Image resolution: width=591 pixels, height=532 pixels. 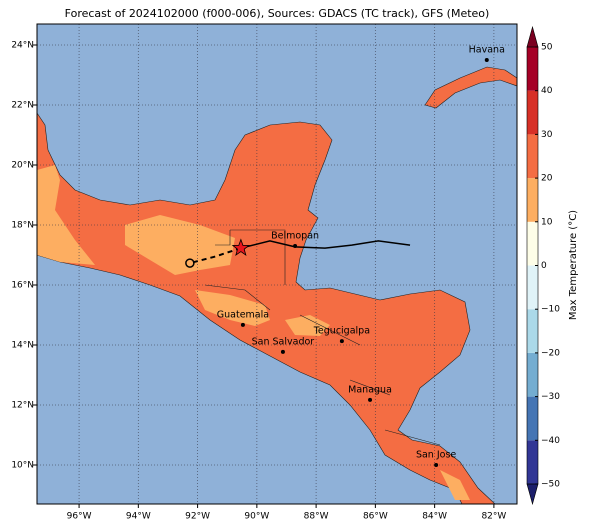 What do you see at coordinates (544, 266) in the screenshot?
I see `colorbar-tick-label: 0` at bounding box center [544, 266].